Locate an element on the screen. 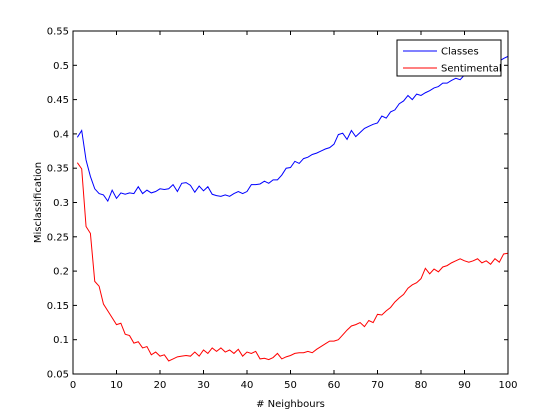 The height and width of the screenshot is (420, 560). x-tick-label: 10 is located at coordinates (116, 385).